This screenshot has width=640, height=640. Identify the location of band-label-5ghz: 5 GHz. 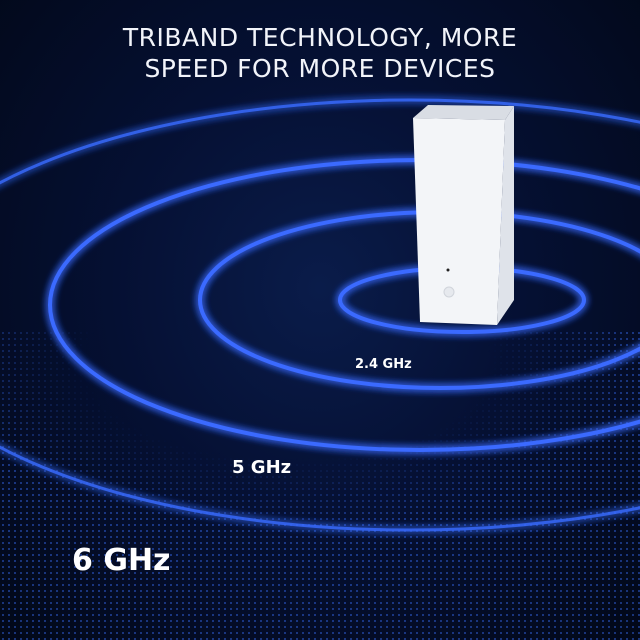
(262, 467).